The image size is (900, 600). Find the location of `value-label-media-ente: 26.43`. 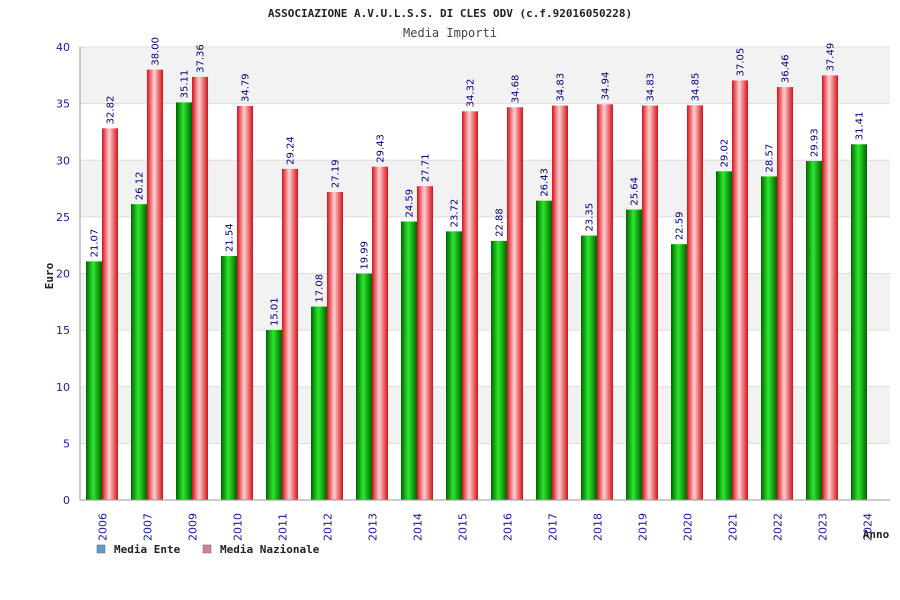

value-label-media-ente: 26.43 is located at coordinates (545, 182).